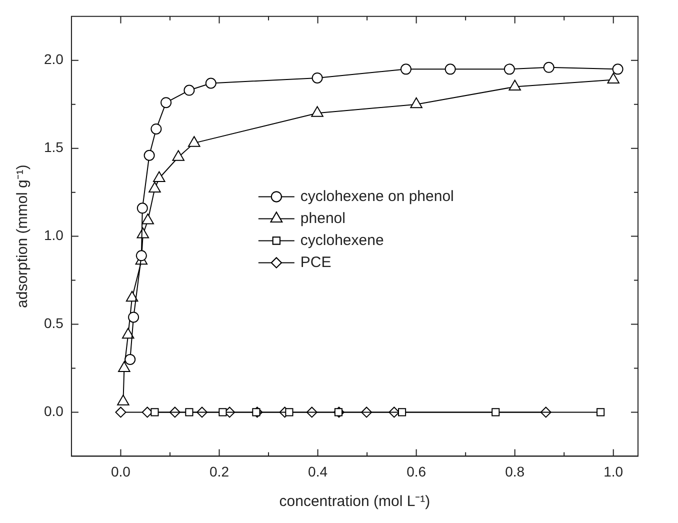  What do you see at coordinates (54, 59) in the screenshot?
I see `y-tick-label: 2.0` at bounding box center [54, 59].